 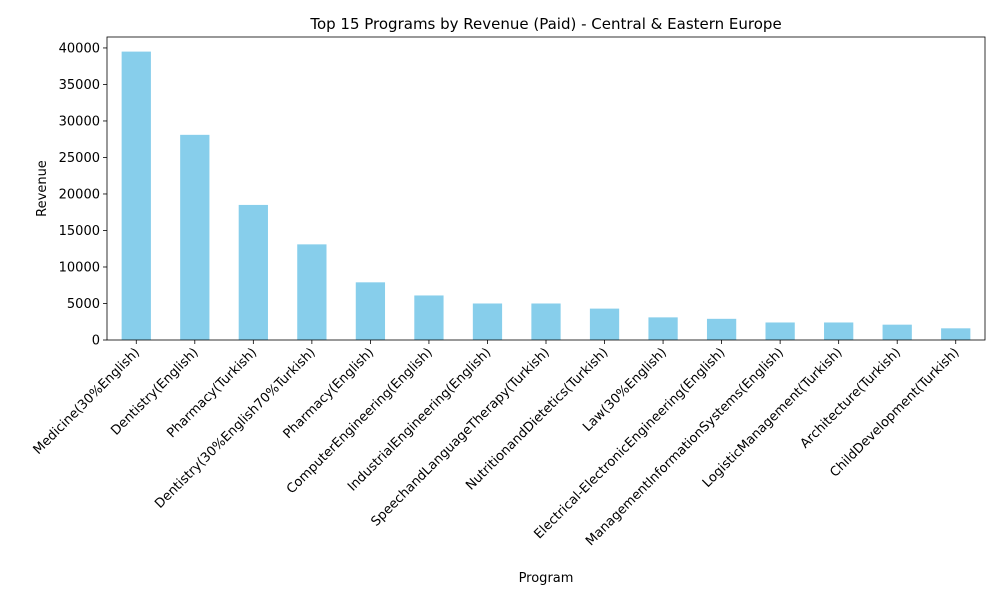 I want to click on x-axis-label: Program, so click(x=546, y=578).